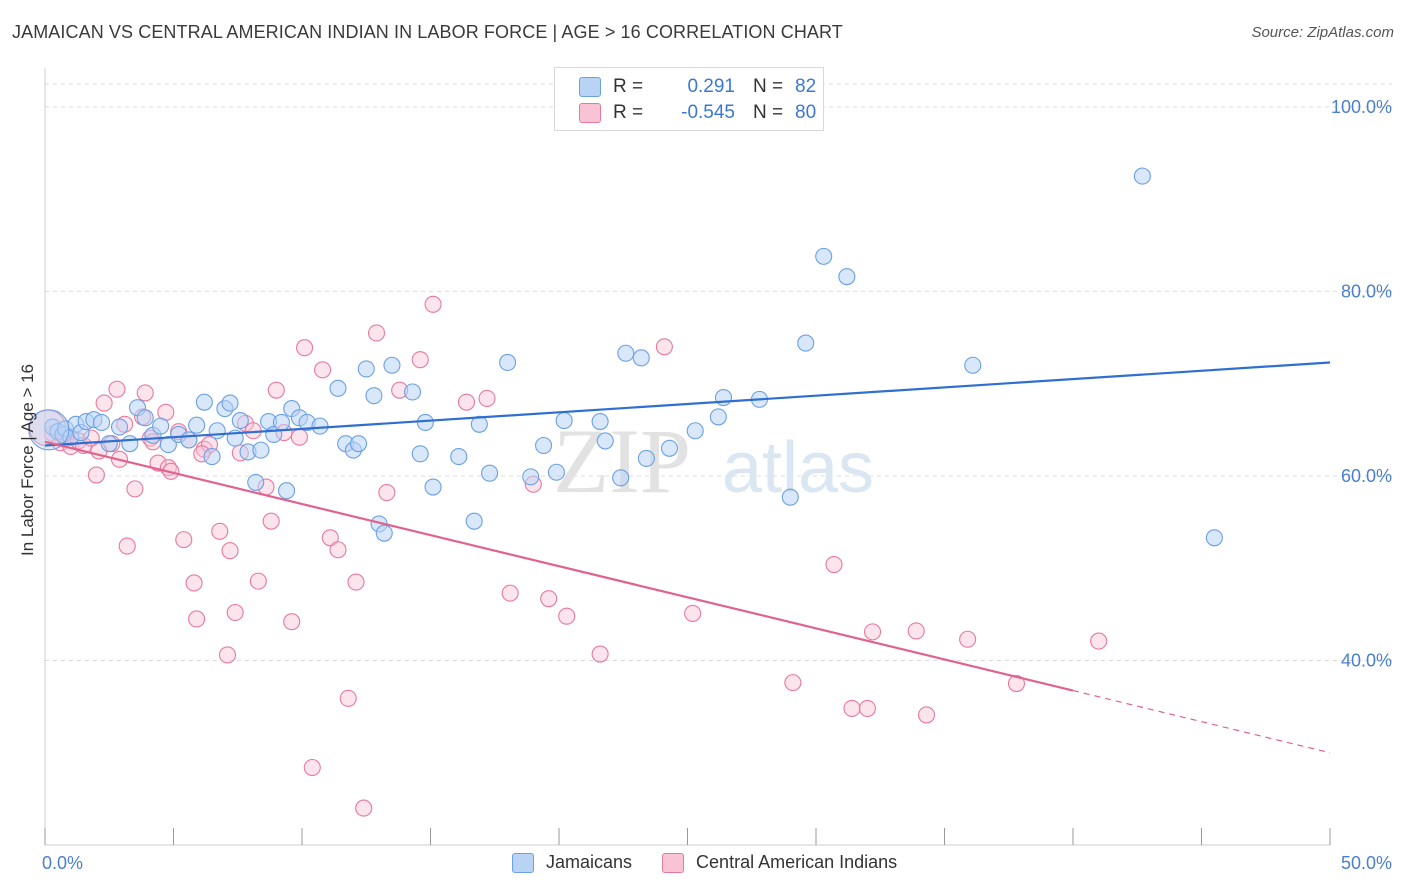  Describe the element at coordinates (1361, 107) in the screenshot. I see `y-tick-label: 100.0%` at that location.